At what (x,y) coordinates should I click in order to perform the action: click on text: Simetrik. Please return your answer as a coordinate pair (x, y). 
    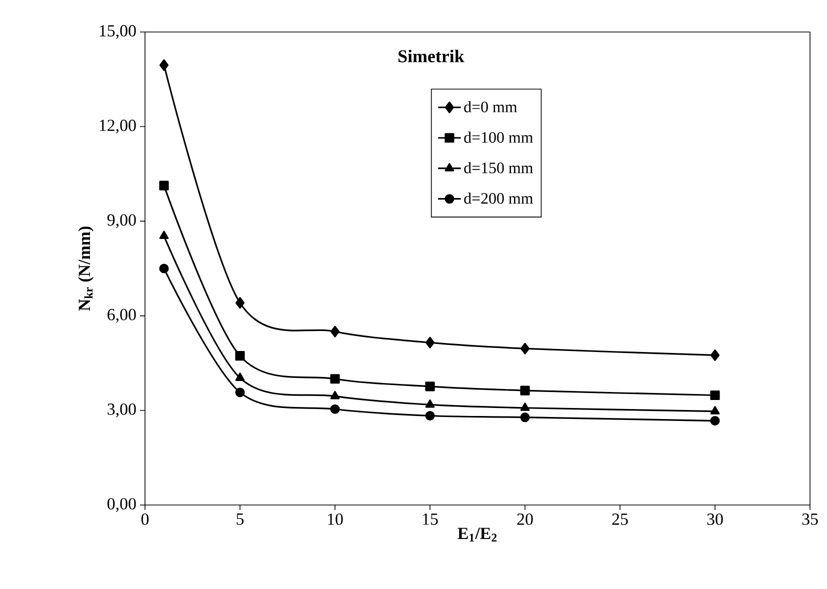
    Looking at the image, I should click on (431, 56).